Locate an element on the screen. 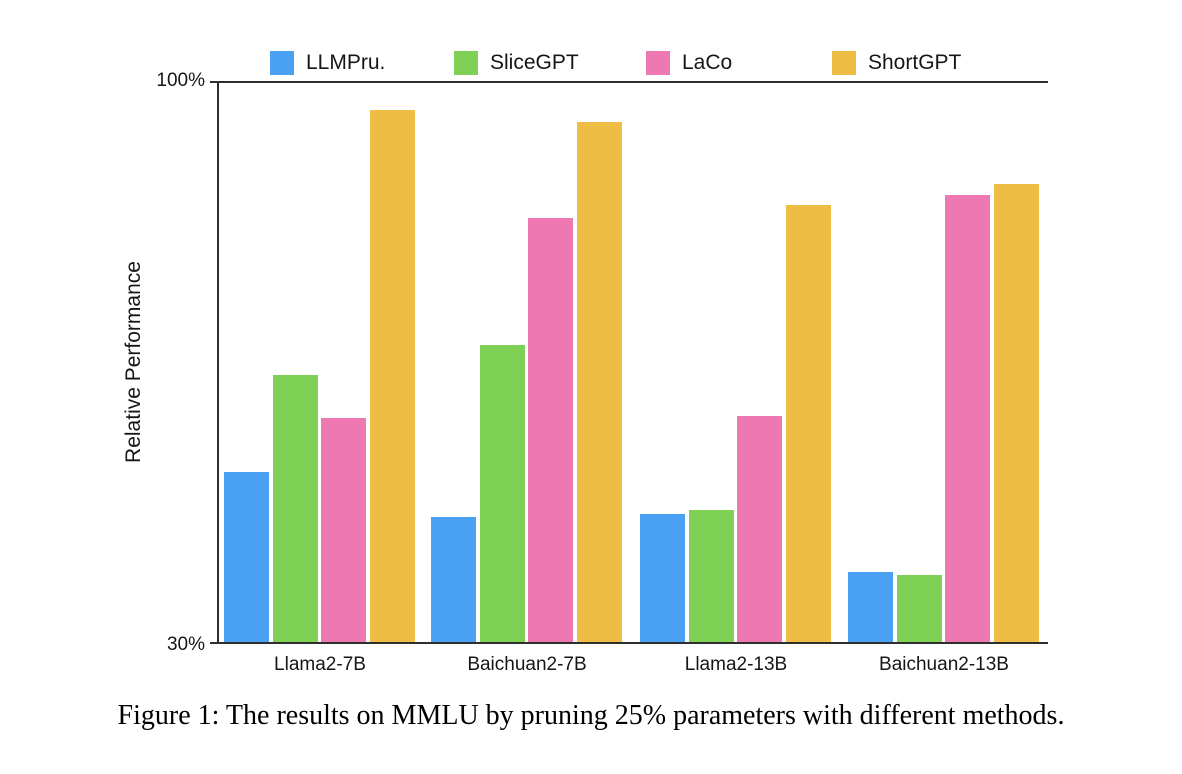 The width and height of the screenshot is (1182, 774). x-tick-label-llama2-13b: Llama2-13B is located at coordinates (736, 664).